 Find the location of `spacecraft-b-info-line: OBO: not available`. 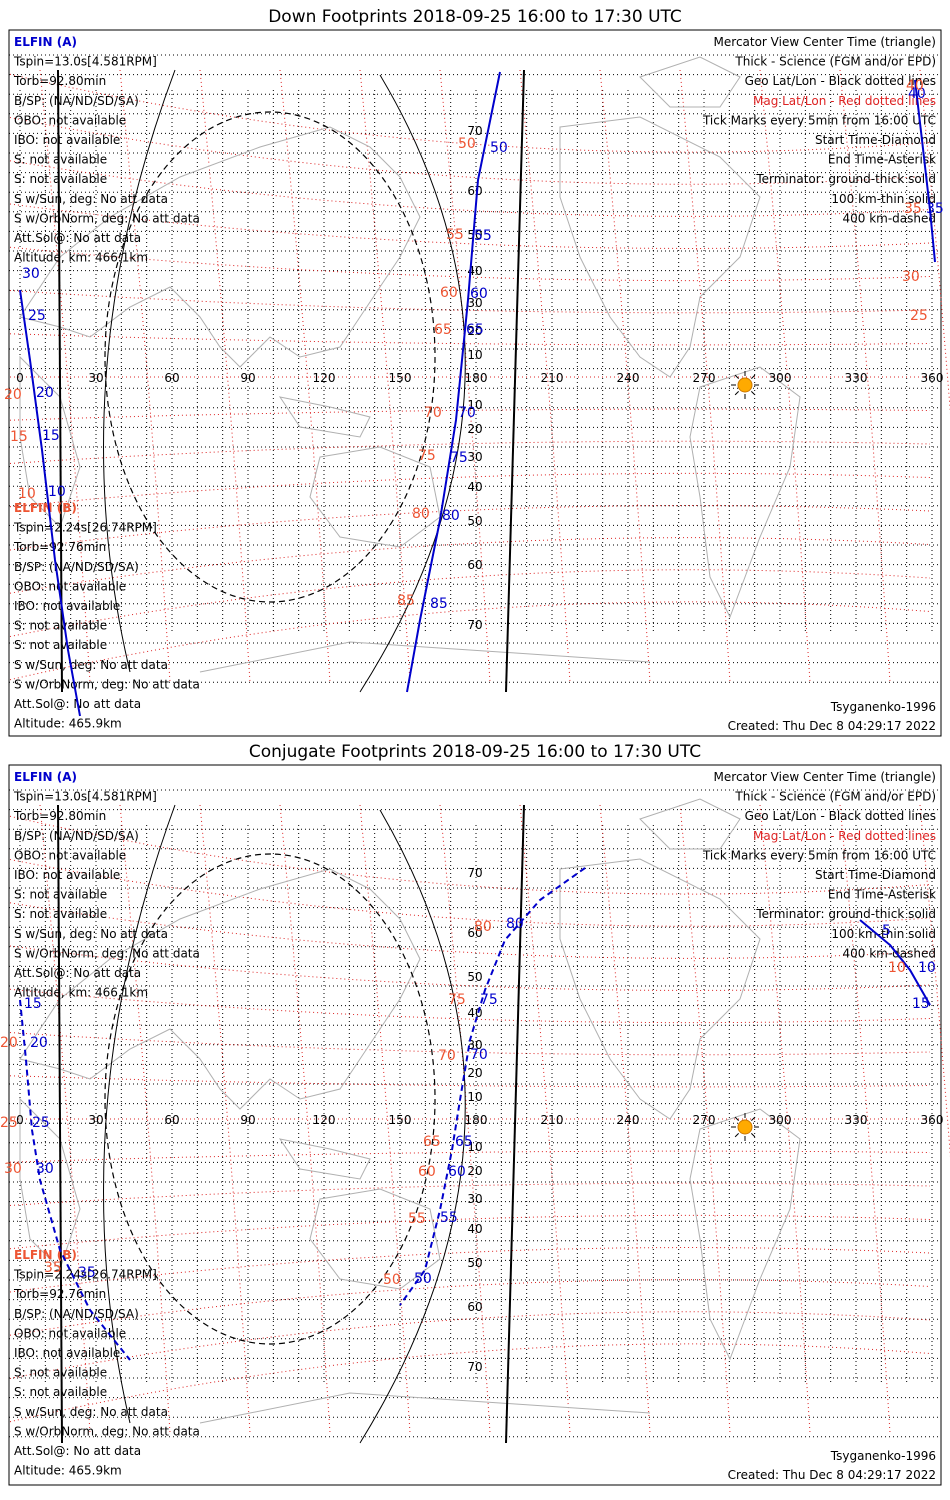

spacecraft-b-info-line: OBO: not available is located at coordinates (70, 586).